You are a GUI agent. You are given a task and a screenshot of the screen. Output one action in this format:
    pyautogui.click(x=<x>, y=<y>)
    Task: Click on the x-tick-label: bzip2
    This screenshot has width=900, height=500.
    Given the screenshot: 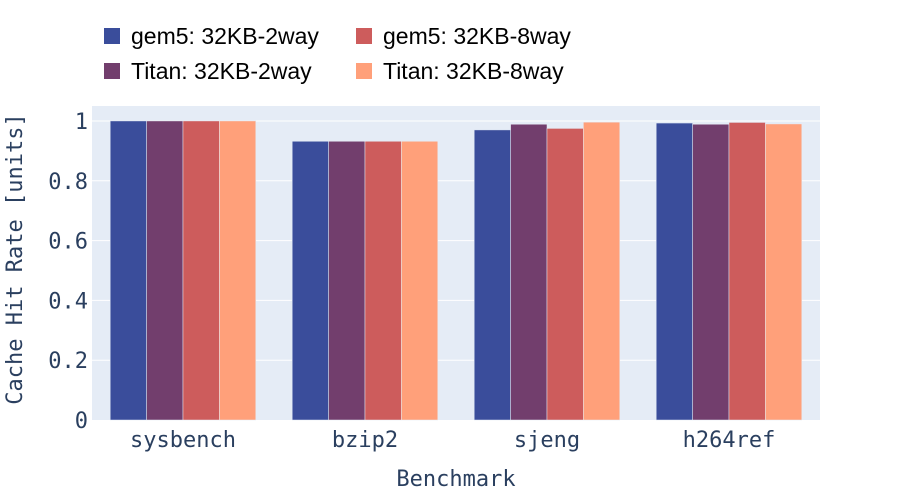 What is the action you would take?
    pyautogui.click(x=365, y=440)
    